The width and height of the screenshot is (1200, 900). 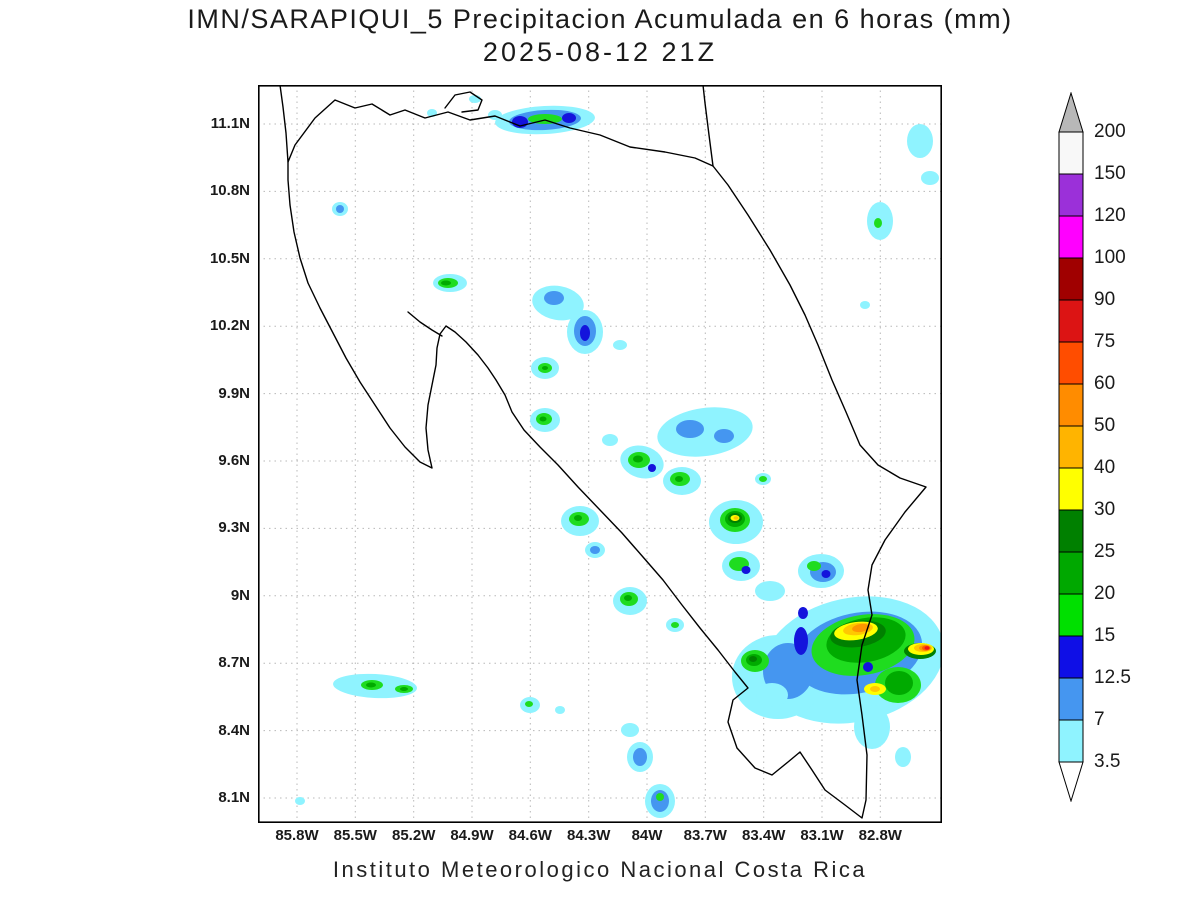 I want to click on colorbar-label: 90, so click(x=1105, y=299).